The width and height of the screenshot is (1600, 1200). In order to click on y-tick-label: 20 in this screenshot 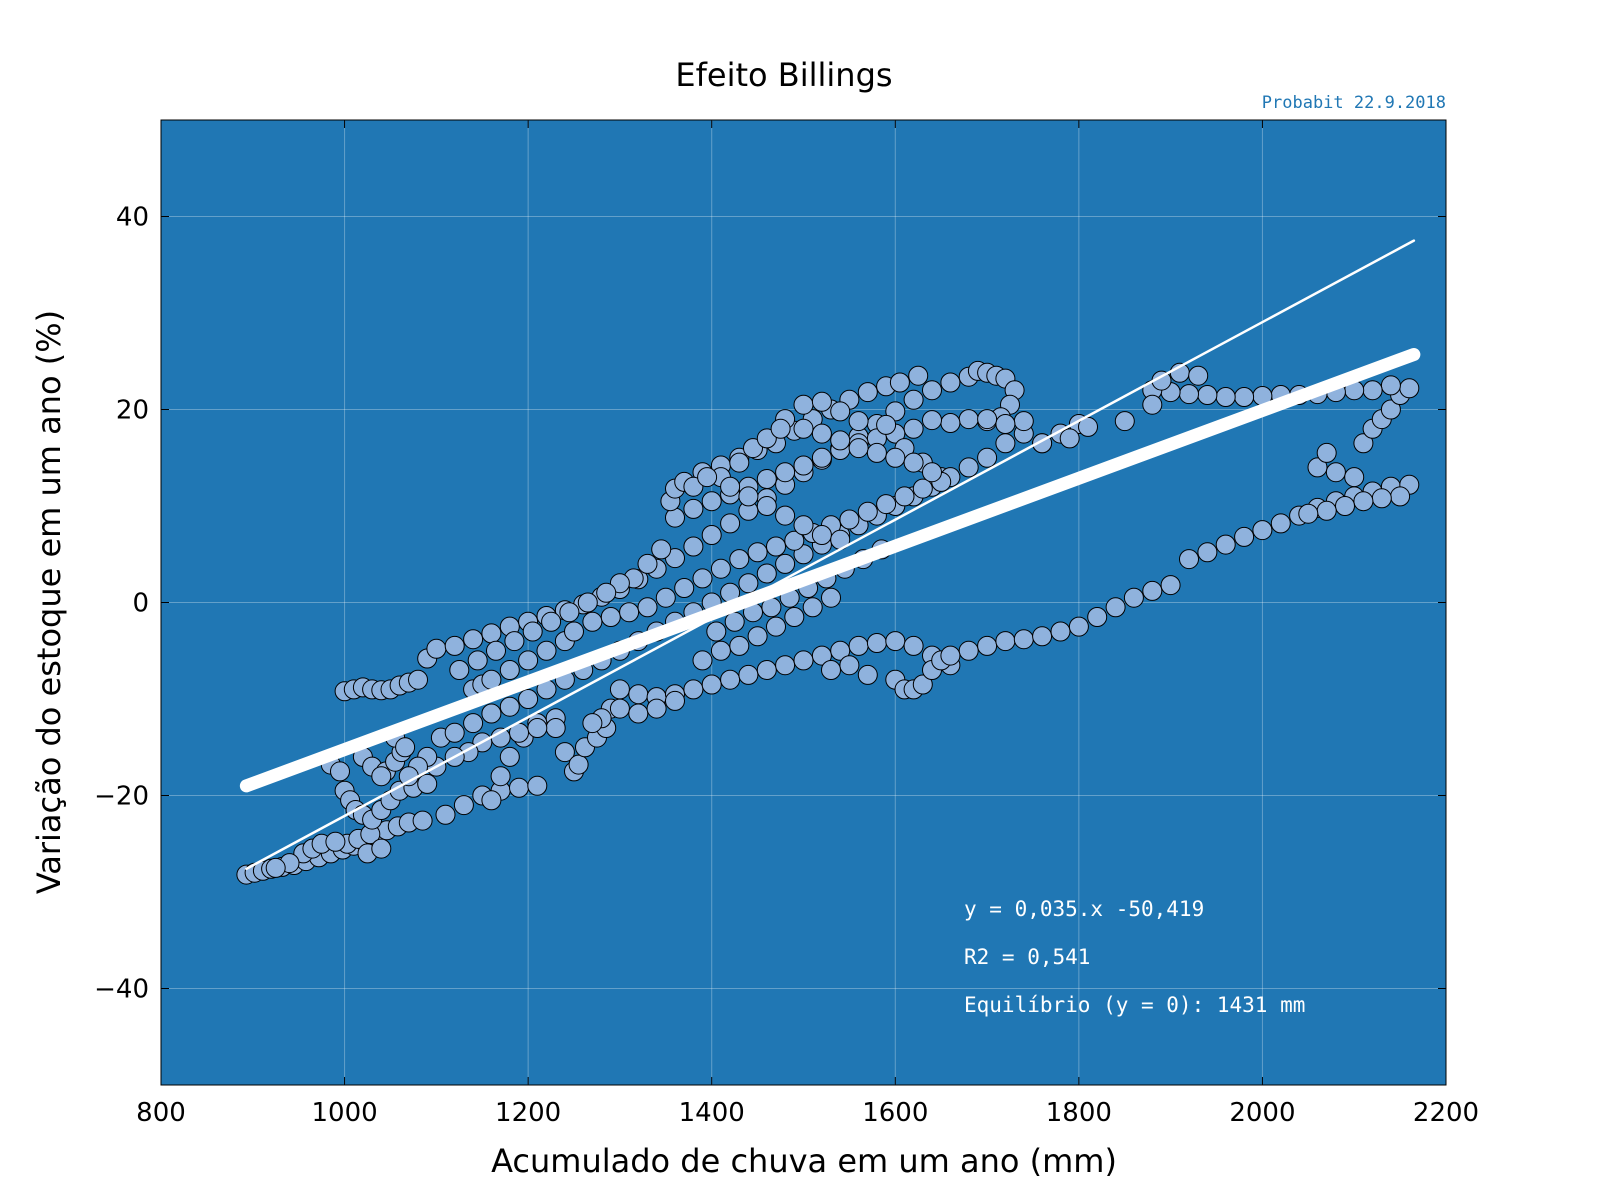, I will do `click(132, 411)`.